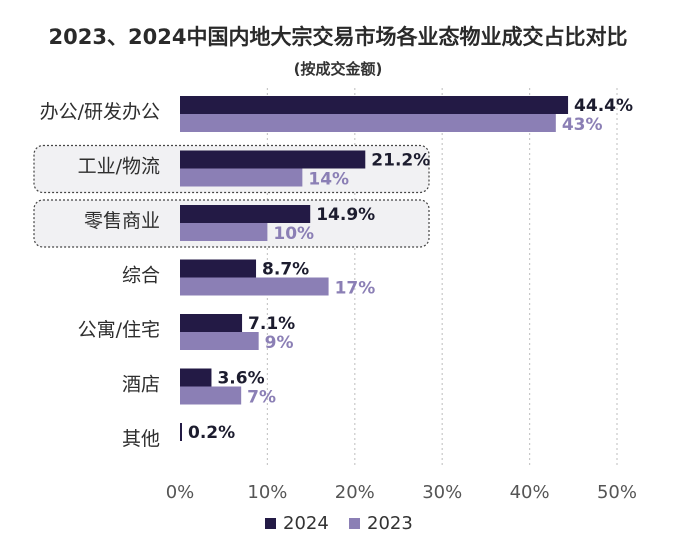  What do you see at coordinates (261, 398) in the screenshot?
I see `value-label-2023: 7%` at bounding box center [261, 398].